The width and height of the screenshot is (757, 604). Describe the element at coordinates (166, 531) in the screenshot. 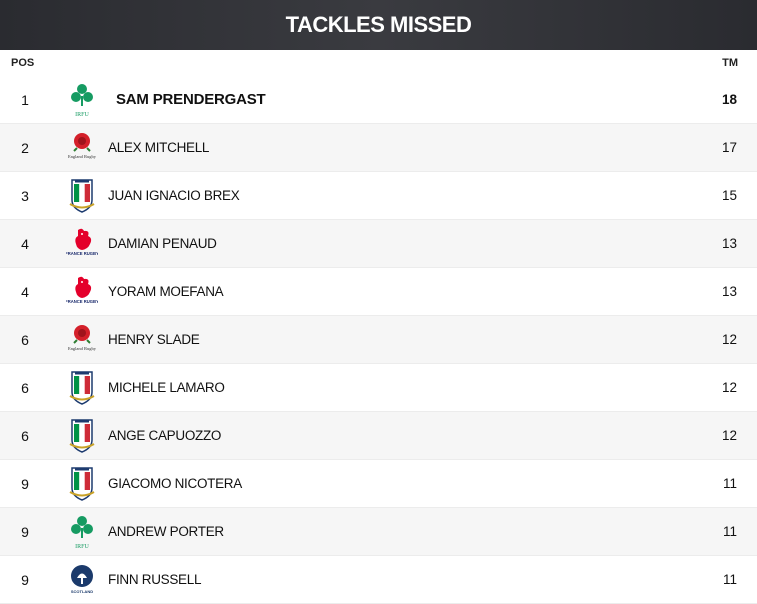

I see `player-name: ANDREW PORTER` at that location.